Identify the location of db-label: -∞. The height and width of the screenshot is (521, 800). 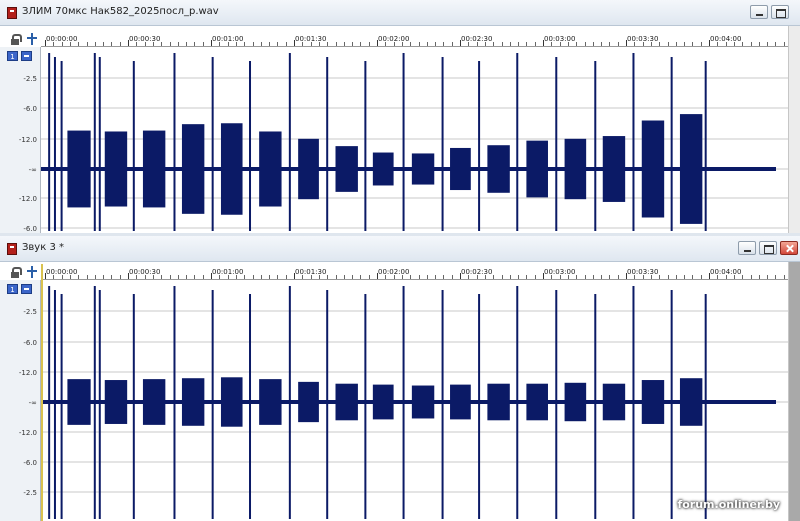
(32, 403).